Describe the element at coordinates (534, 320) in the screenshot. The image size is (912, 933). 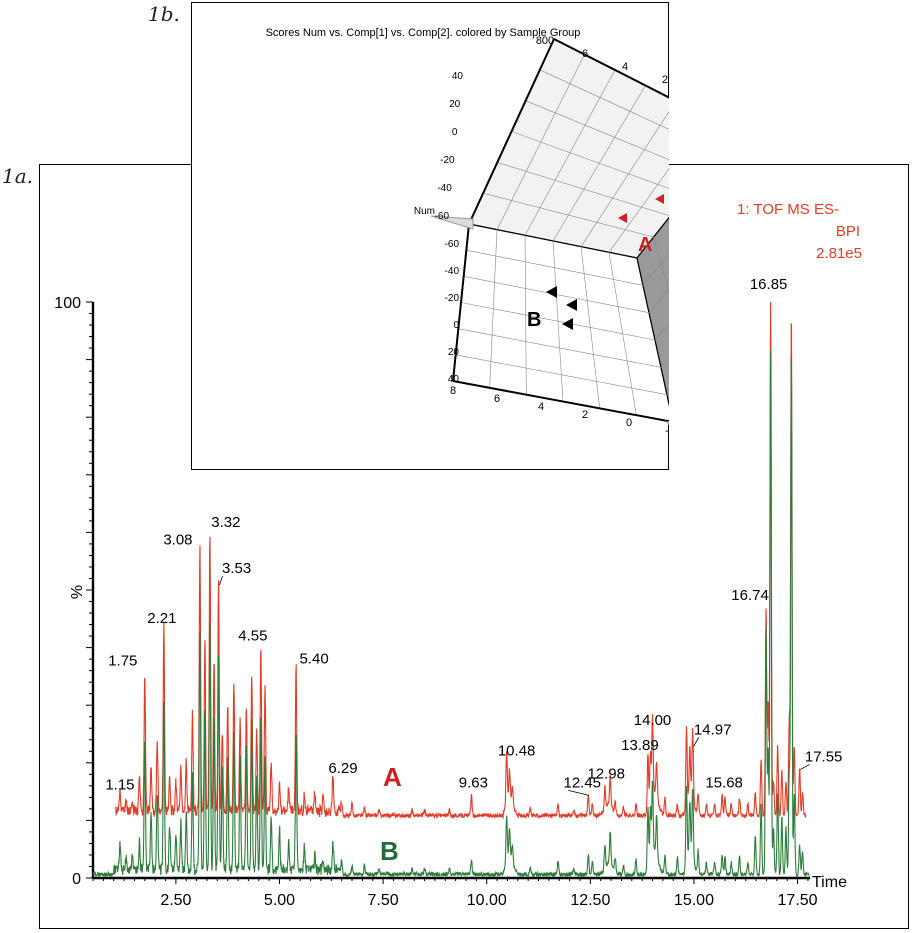
I see `group-label-b: B` at that location.